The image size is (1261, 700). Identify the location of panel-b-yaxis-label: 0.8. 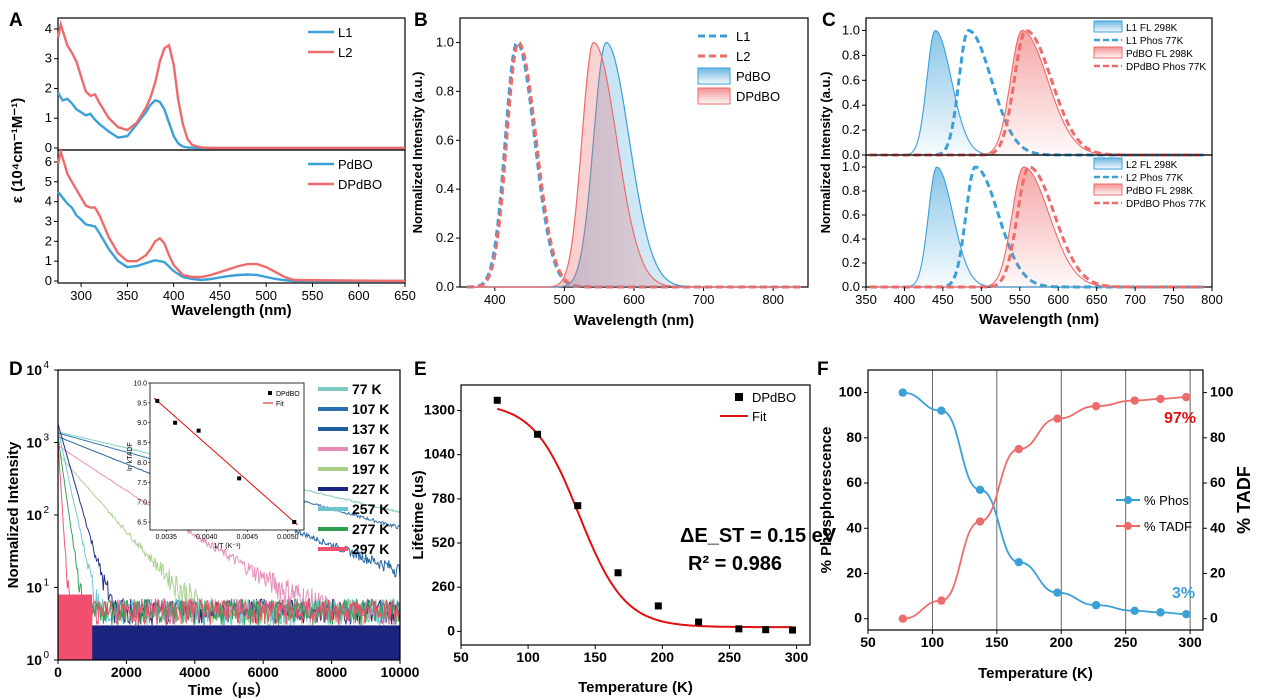
(445, 90).